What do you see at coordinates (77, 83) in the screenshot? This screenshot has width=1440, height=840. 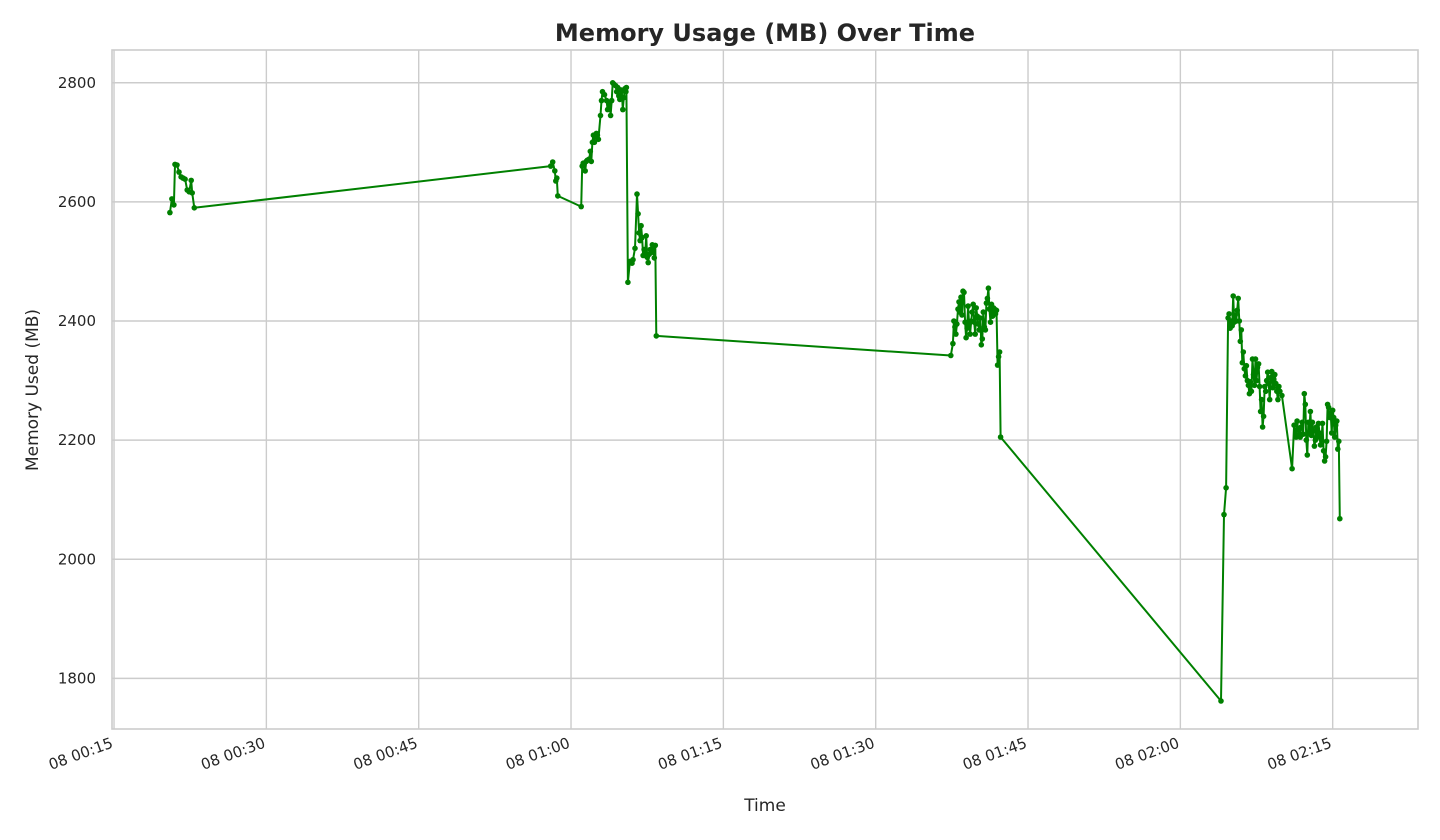 I see `y-tick-label: 2800` at bounding box center [77, 83].